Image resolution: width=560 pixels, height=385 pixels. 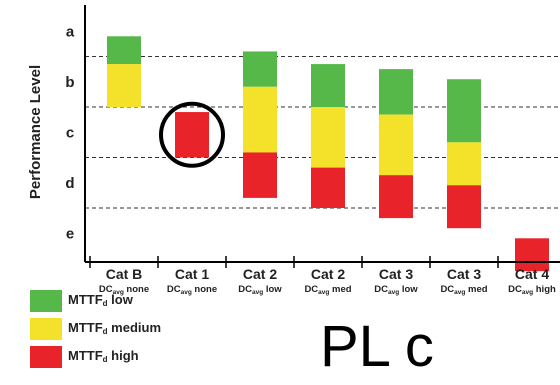 What do you see at coordinates (35, 132) in the screenshot?
I see `y-axis-label: Performance Level` at bounding box center [35, 132].